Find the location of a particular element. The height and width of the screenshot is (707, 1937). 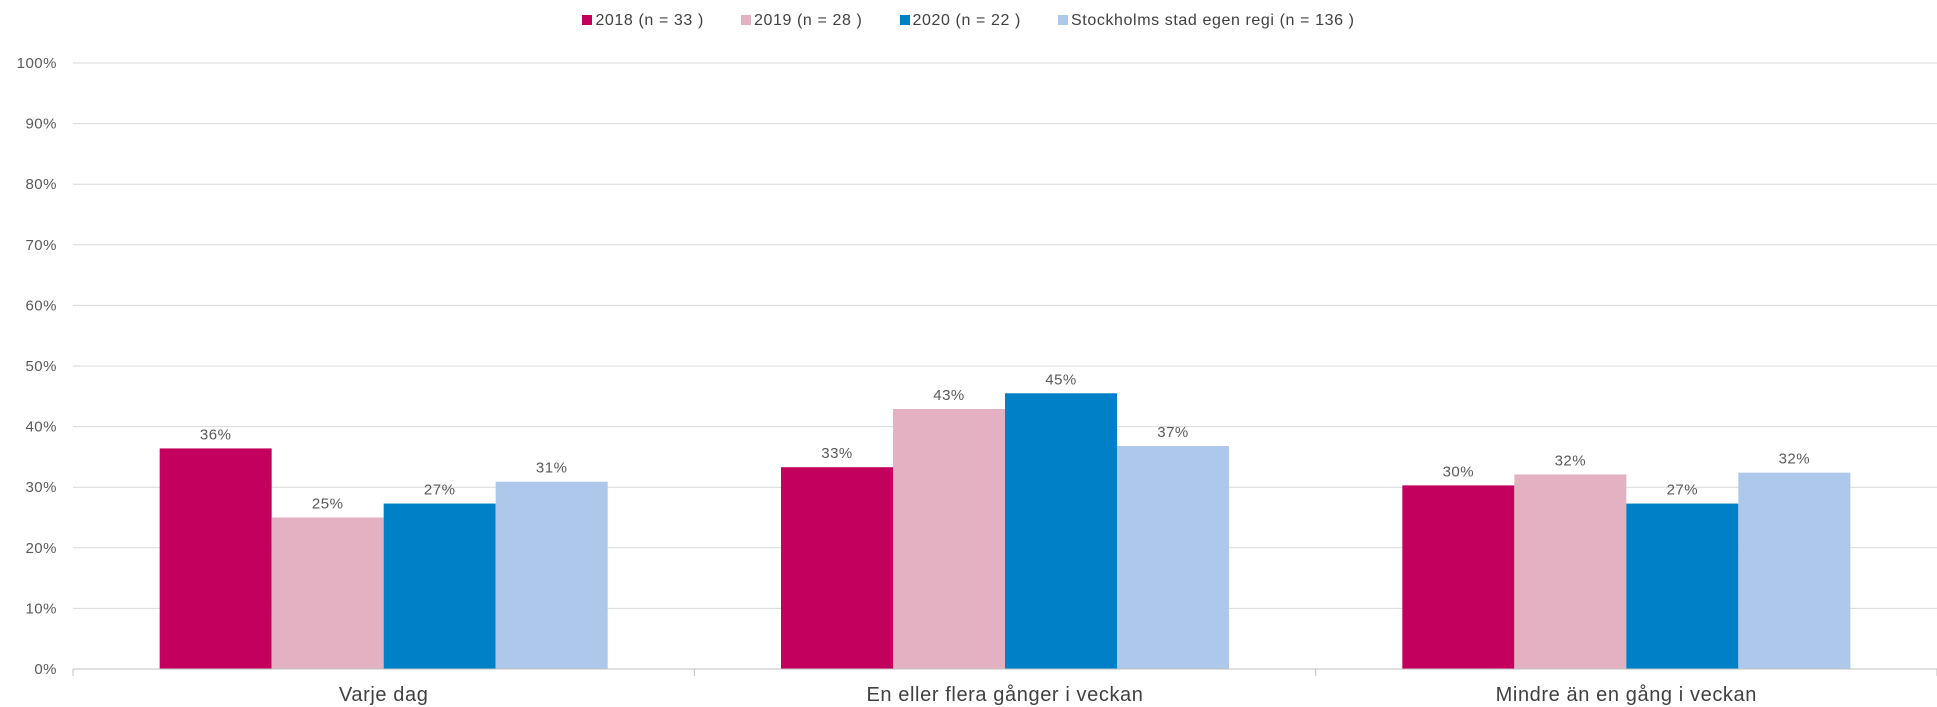

legend-item-2018: 2018 (n = 33 ) is located at coordinates (642, 21).